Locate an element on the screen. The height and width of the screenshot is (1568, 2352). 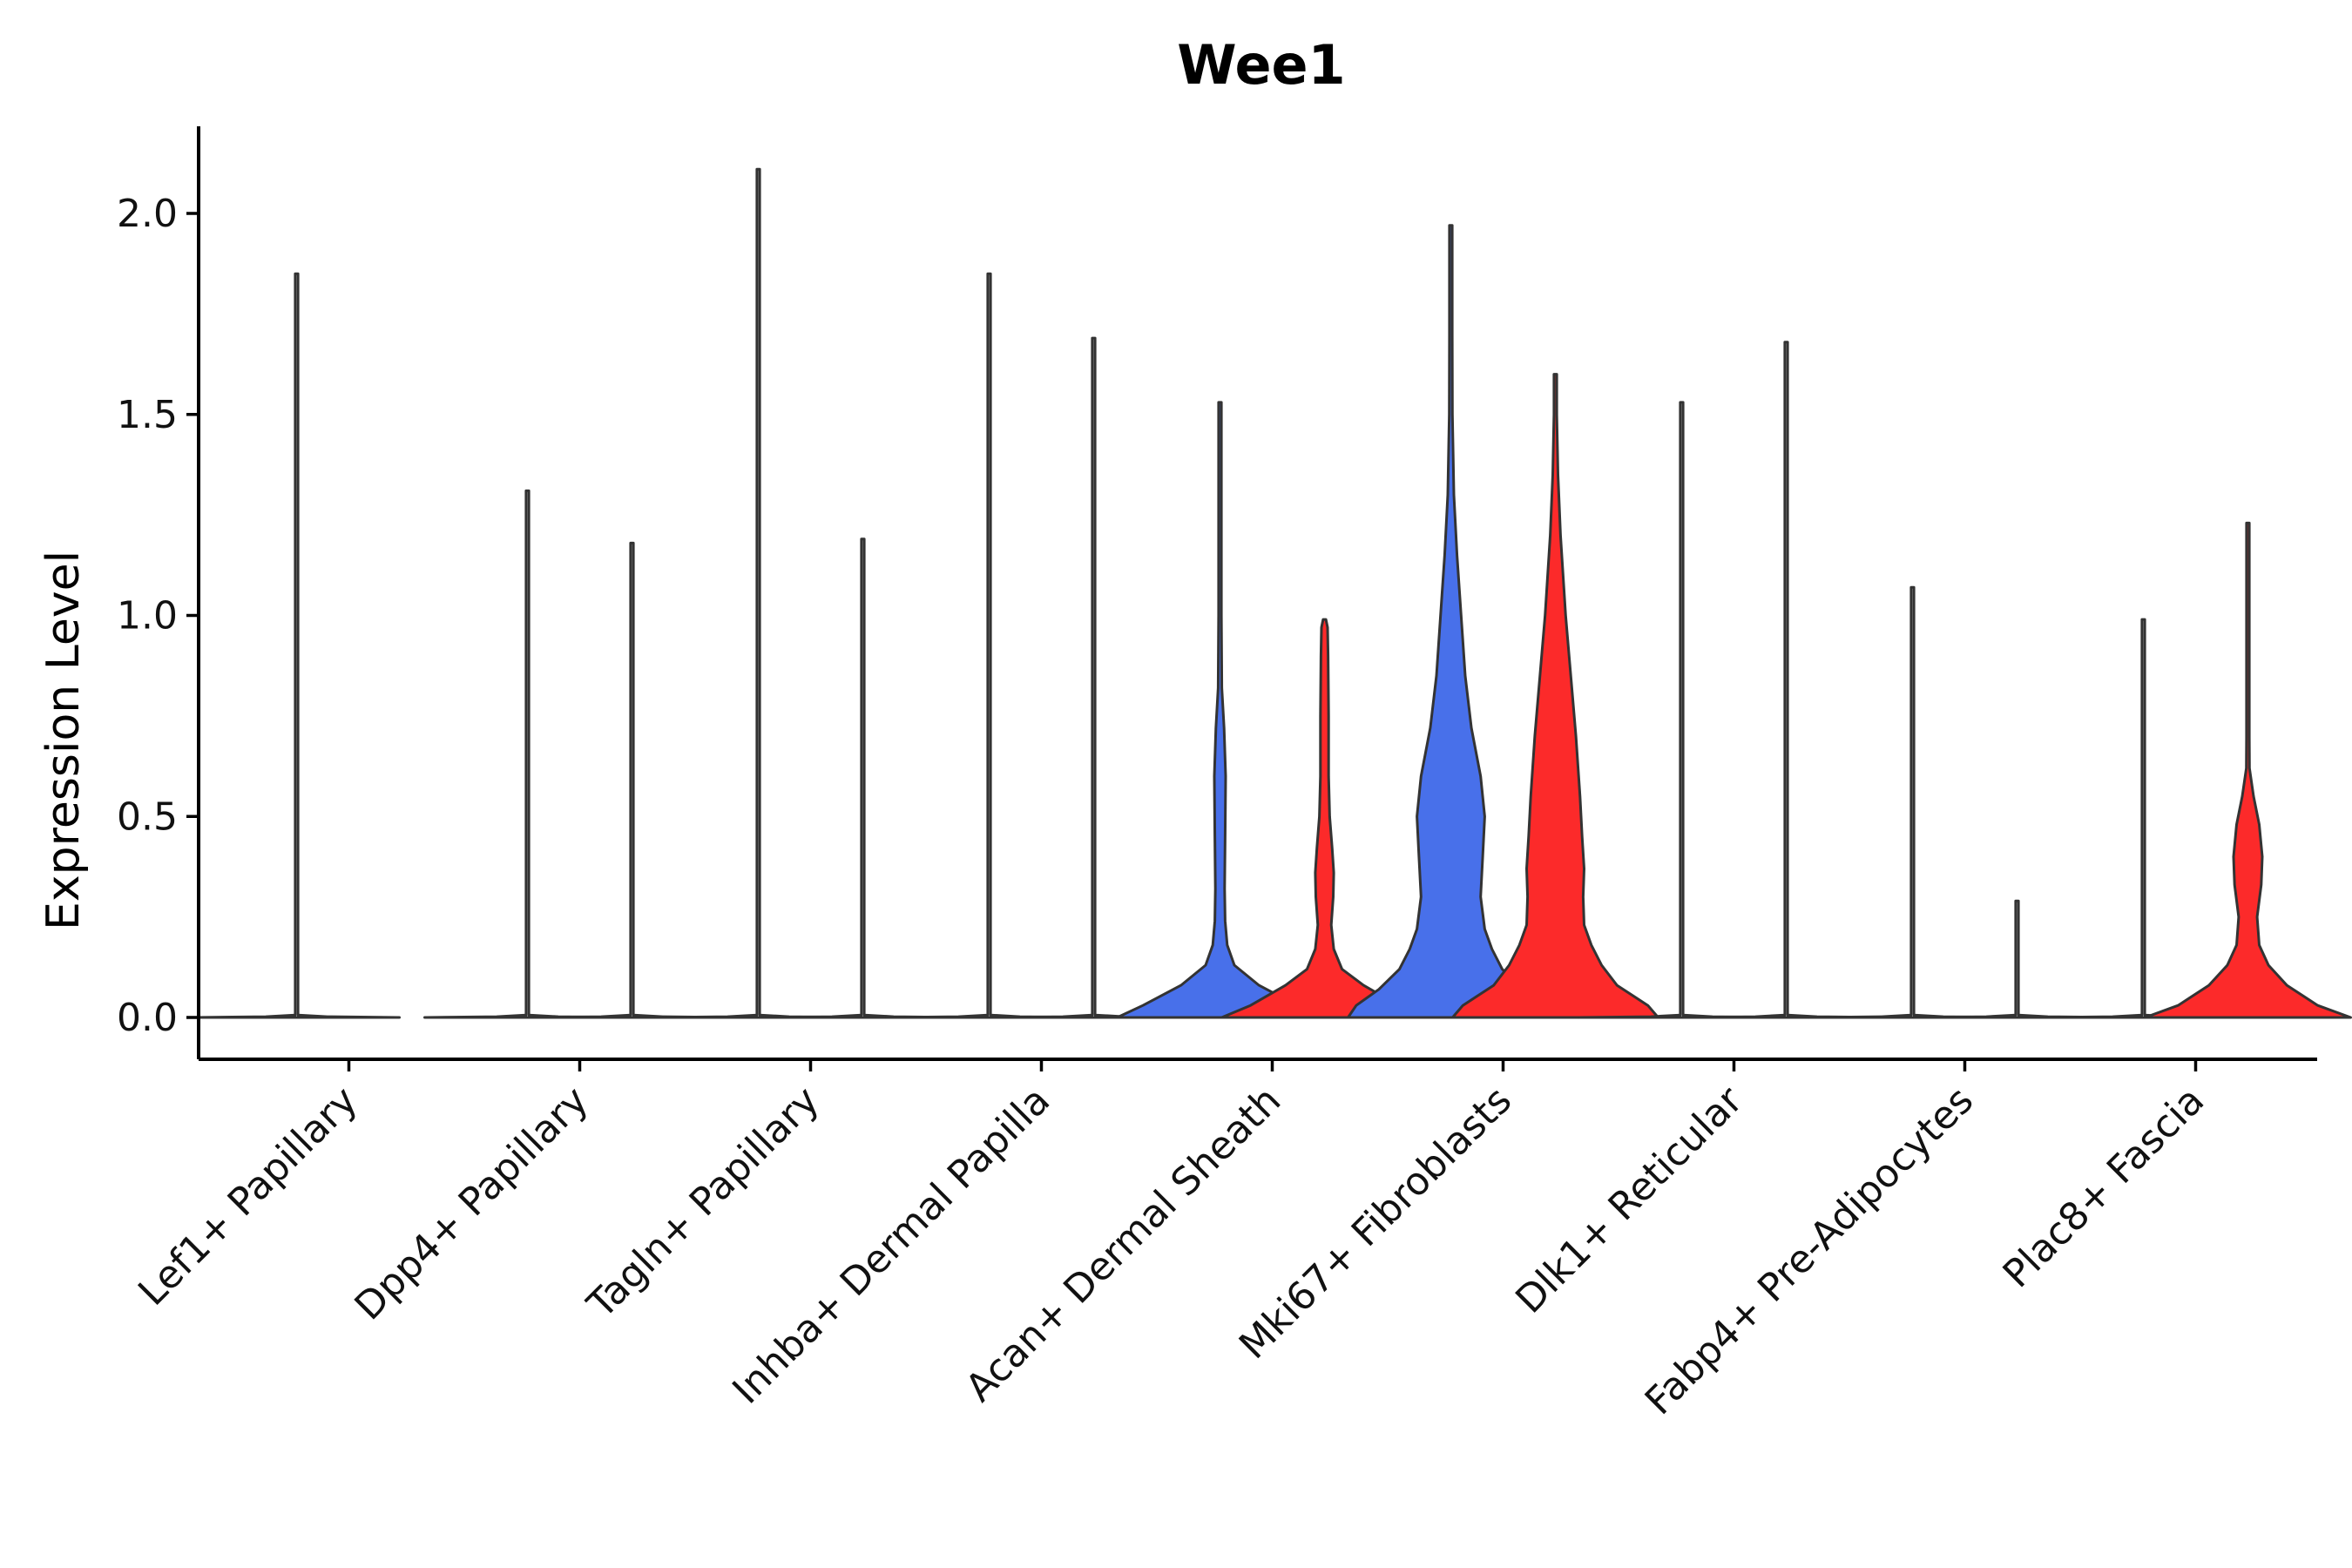
violin-inhba-dermal-papilla-g0 is located at coordinates (989, 645).